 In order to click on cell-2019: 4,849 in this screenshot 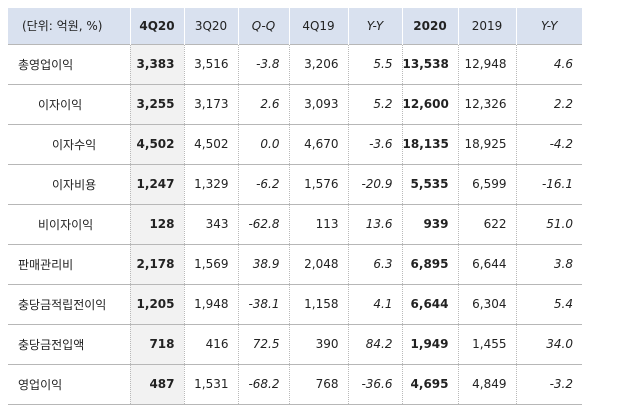, I will do `click(486, 384)`.